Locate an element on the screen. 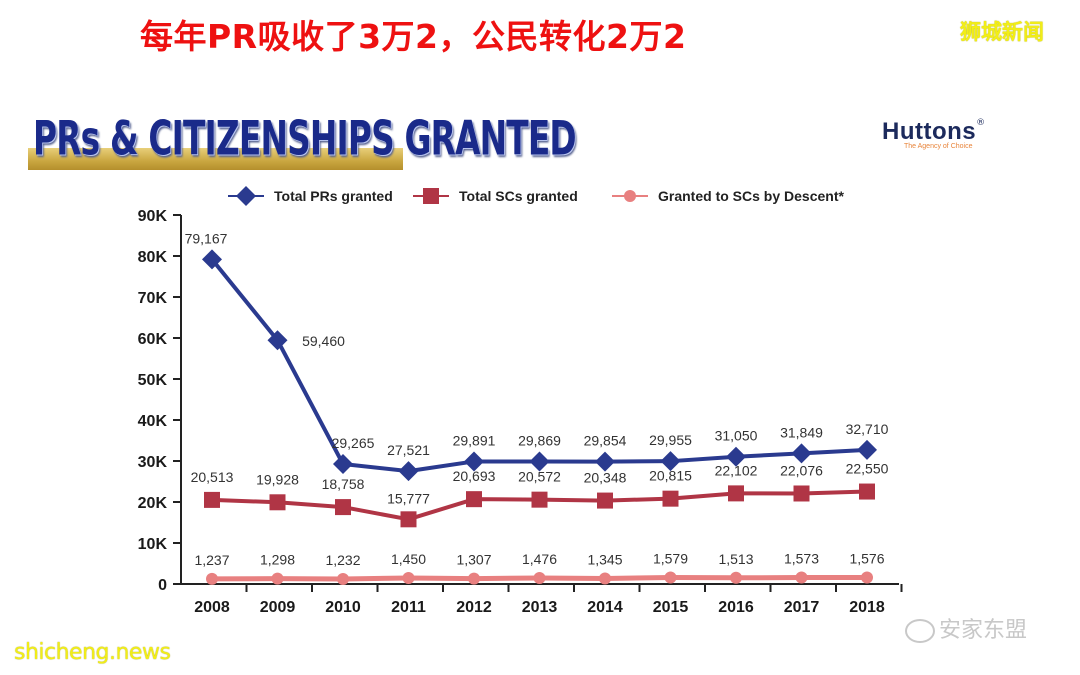 This screenshot has width=1080, height=675. x-tick-label: 2018 is located at coordinates (867, 607).